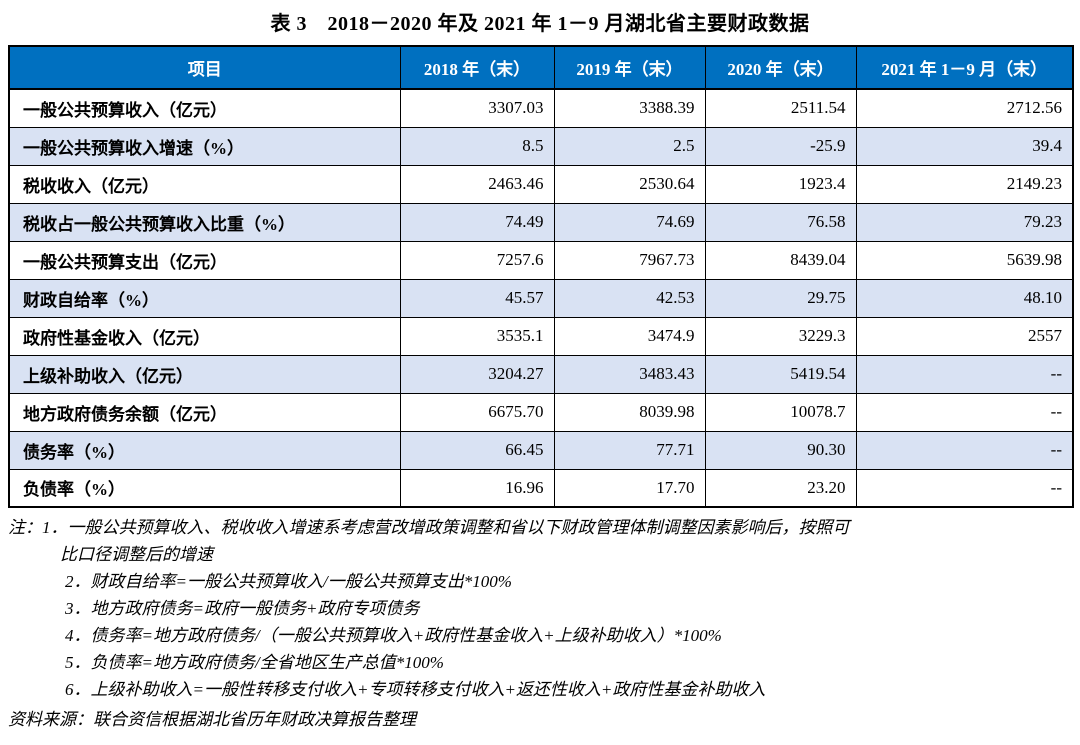 Image resolution: width=1080 pixels, height=745 pixels. Describe the element at coordinates (204, 298) in the screenshot. I see `row-label: 财政自给率（%）` at that location.